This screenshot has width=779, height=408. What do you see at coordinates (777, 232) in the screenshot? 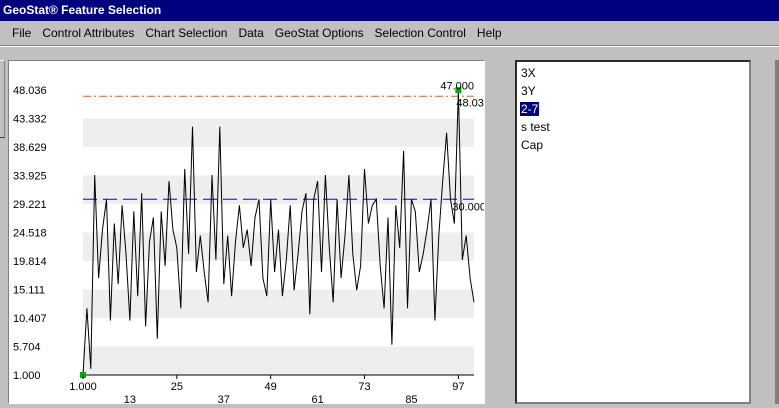
I see `right-frame-edge` at bounding box center [777, 232].